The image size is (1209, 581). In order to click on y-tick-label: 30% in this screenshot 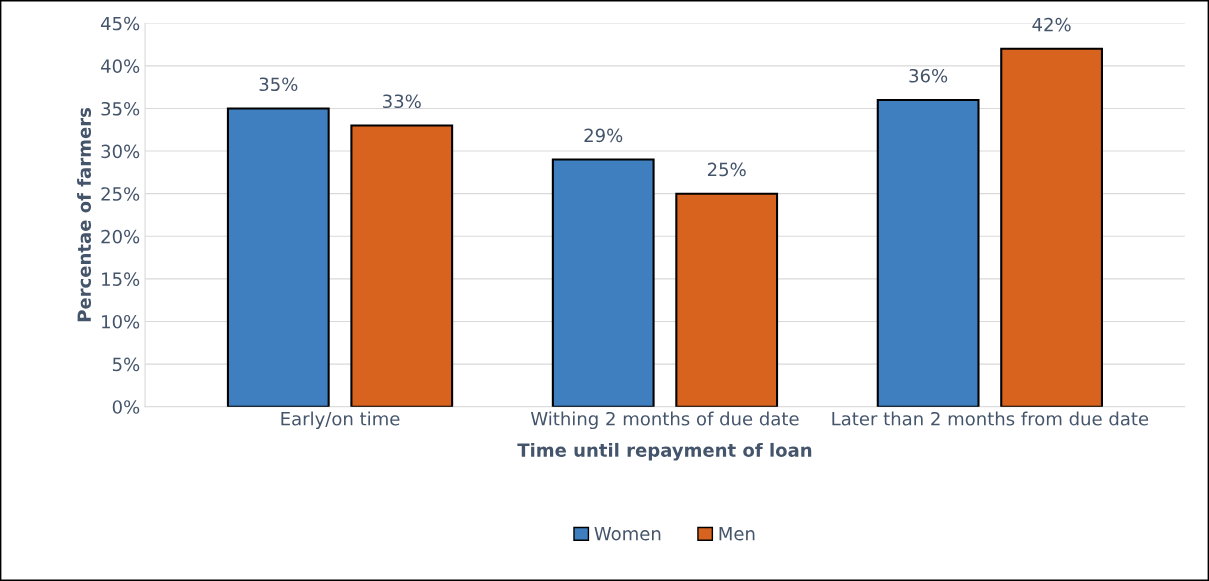, I will do `click(120, 151)`.